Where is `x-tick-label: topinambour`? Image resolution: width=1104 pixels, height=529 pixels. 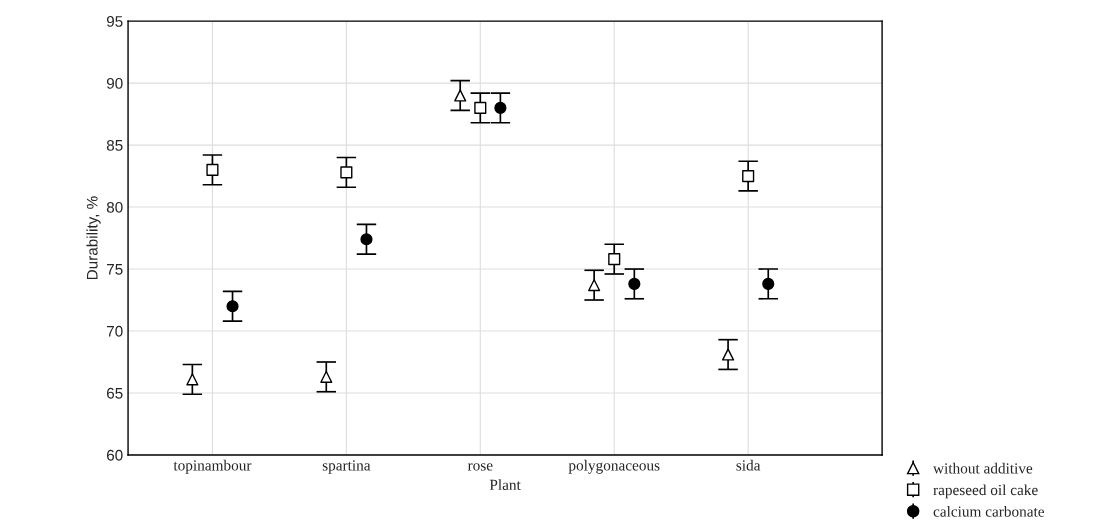
x-tick-label: topinambour is located at coordinates (212, 466).